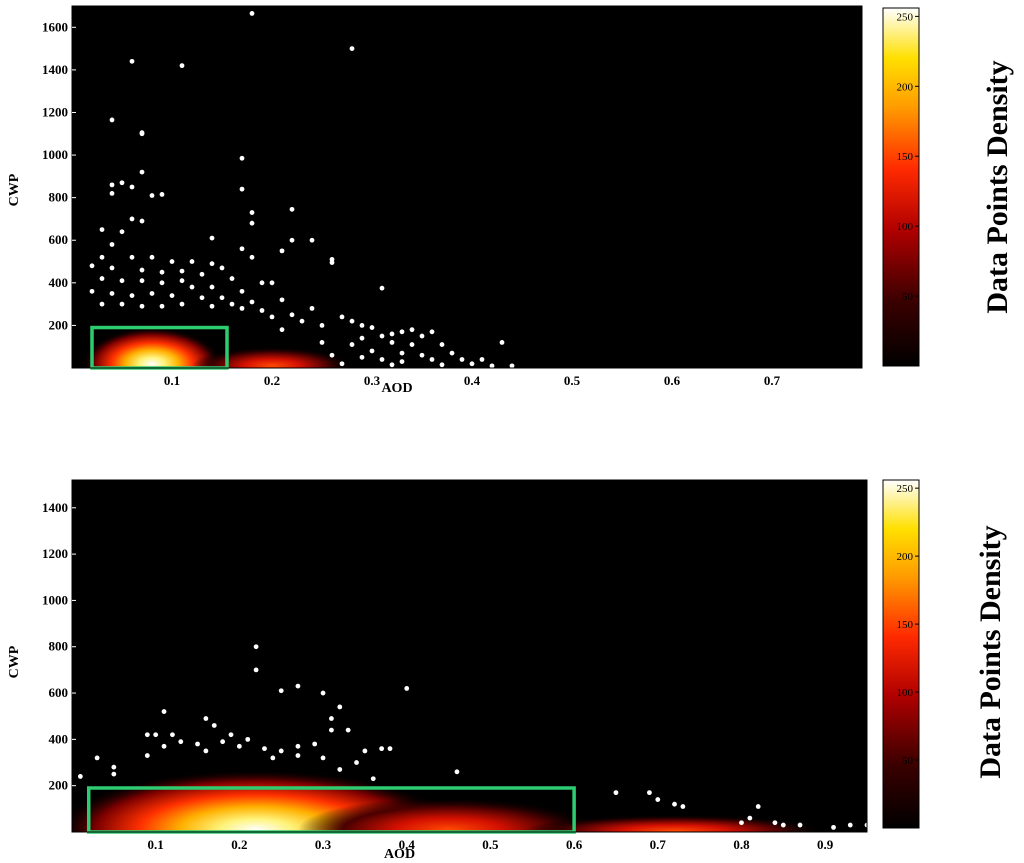 The width and height of the screenshot is (1024, 863). I want to click on x-axis-label: AOD, so click(396, 388).